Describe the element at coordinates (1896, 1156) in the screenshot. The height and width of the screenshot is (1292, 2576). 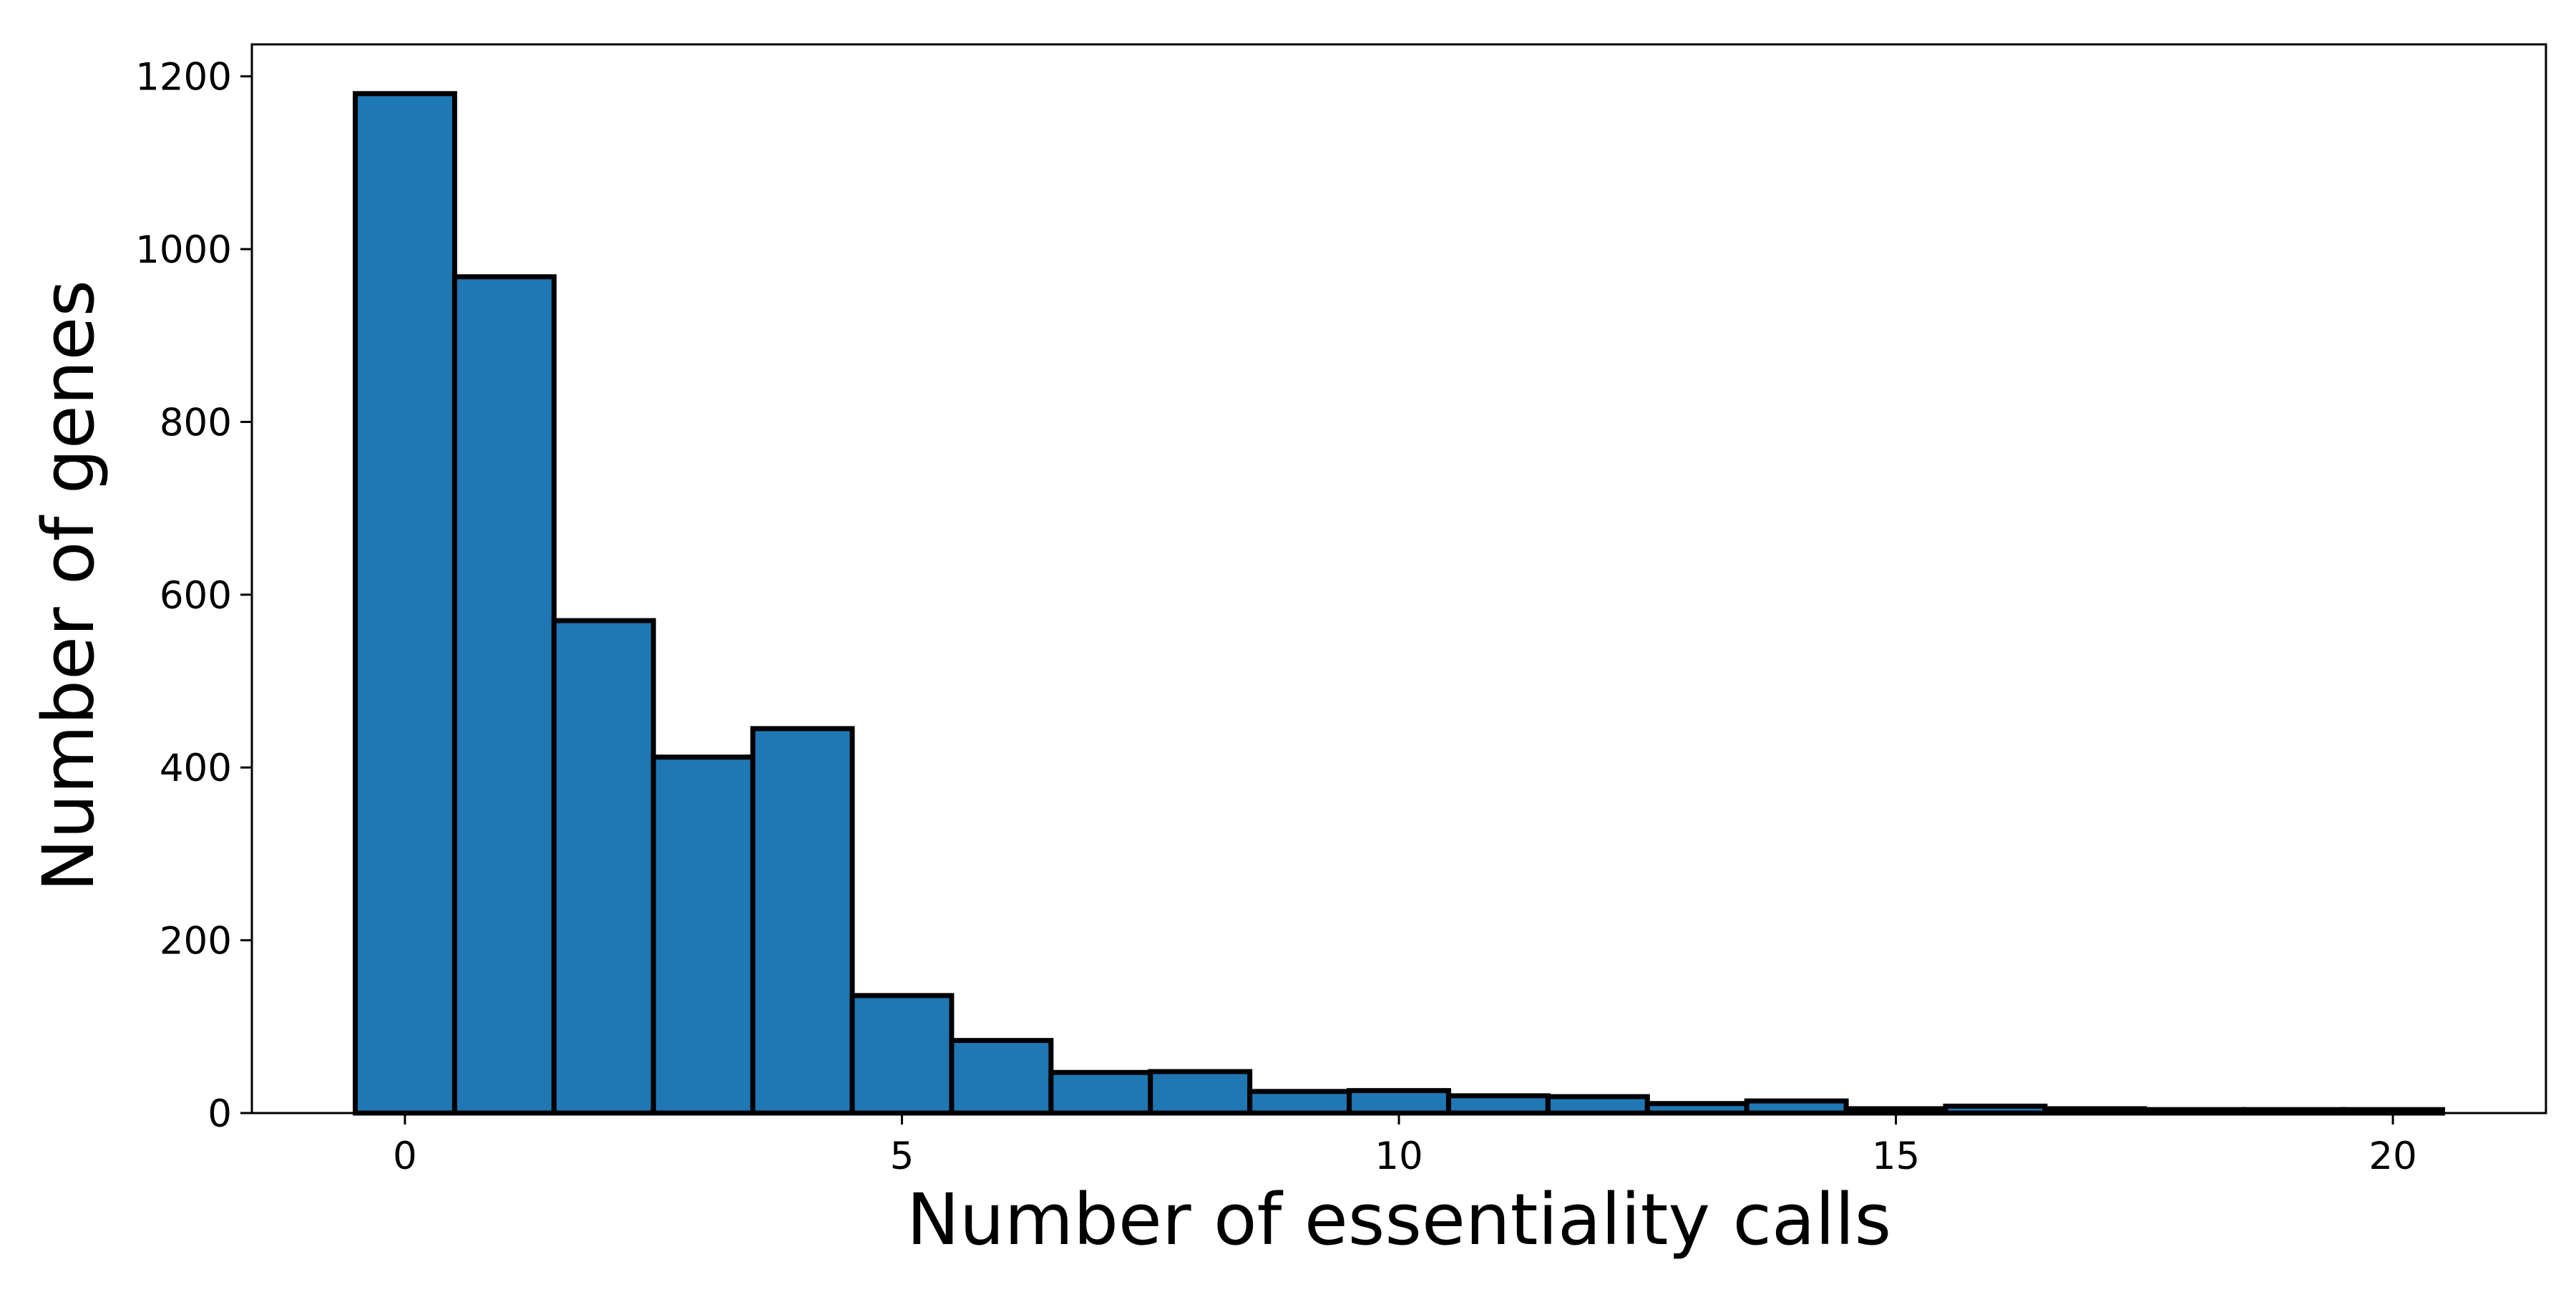
I see `x-tick-label: 15` at that location.